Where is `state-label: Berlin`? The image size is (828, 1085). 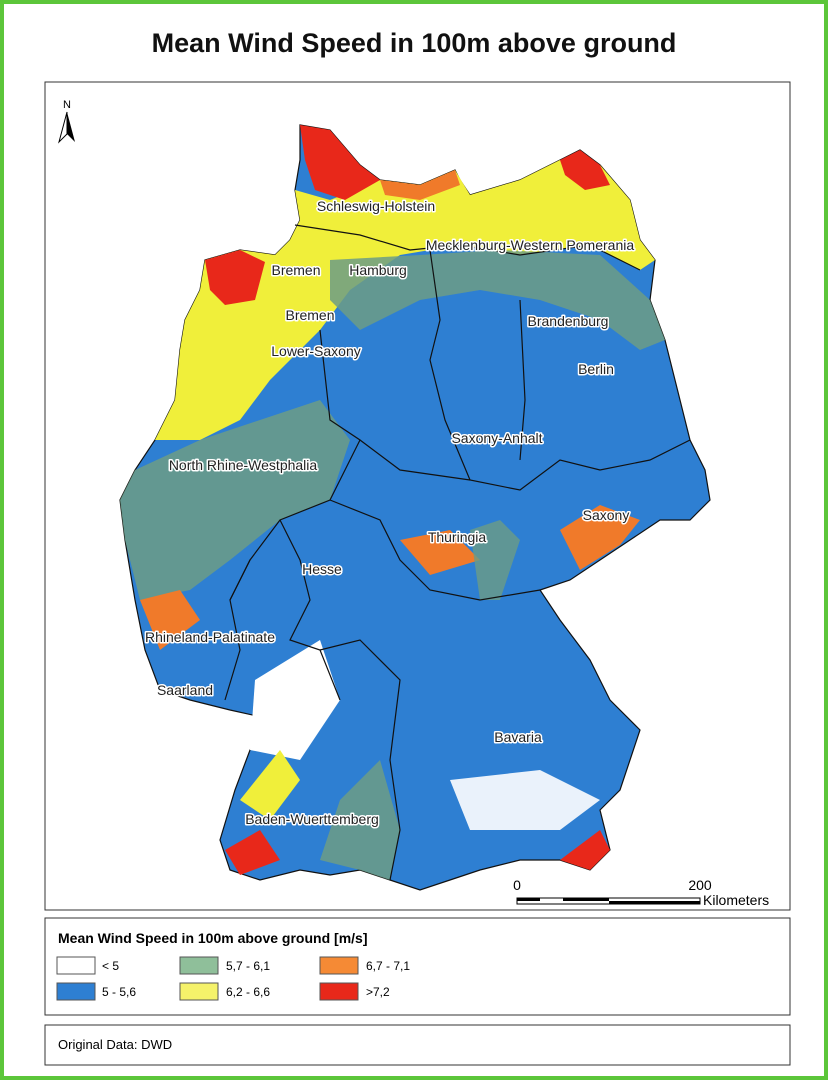
state-label: Berlin is located at coordinates (596, 369).